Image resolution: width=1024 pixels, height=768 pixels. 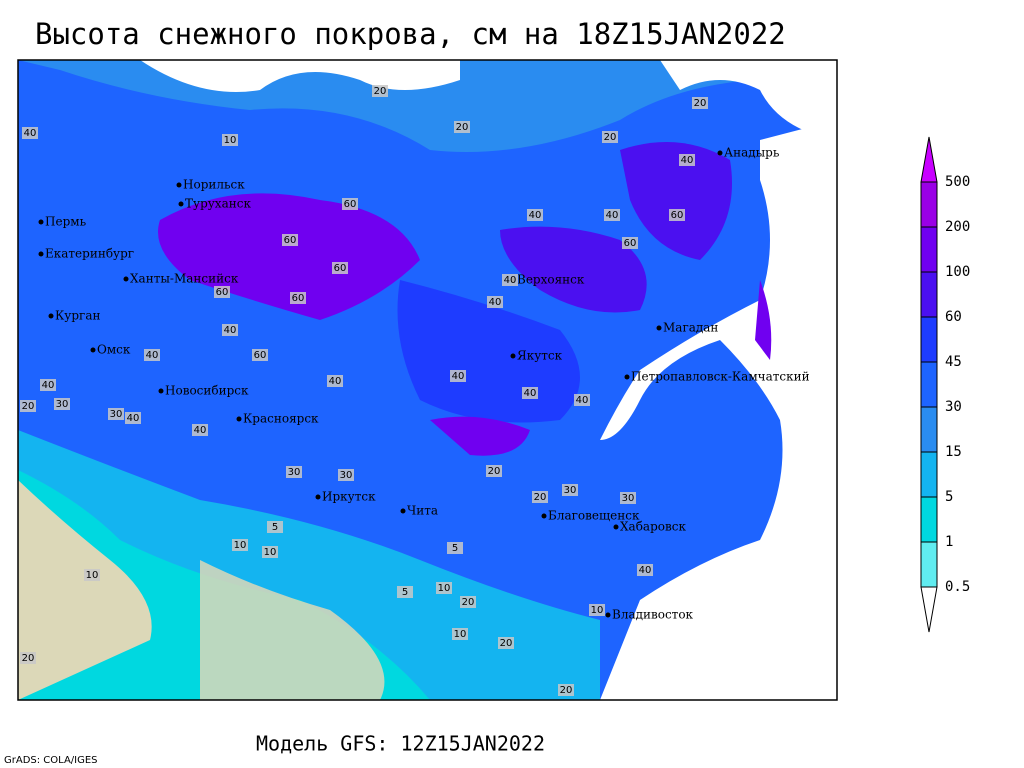 What do you see at coordinates (929, 609) in the screenshot?
I see `colorbar-bottom` at bounding box center [929, 609].